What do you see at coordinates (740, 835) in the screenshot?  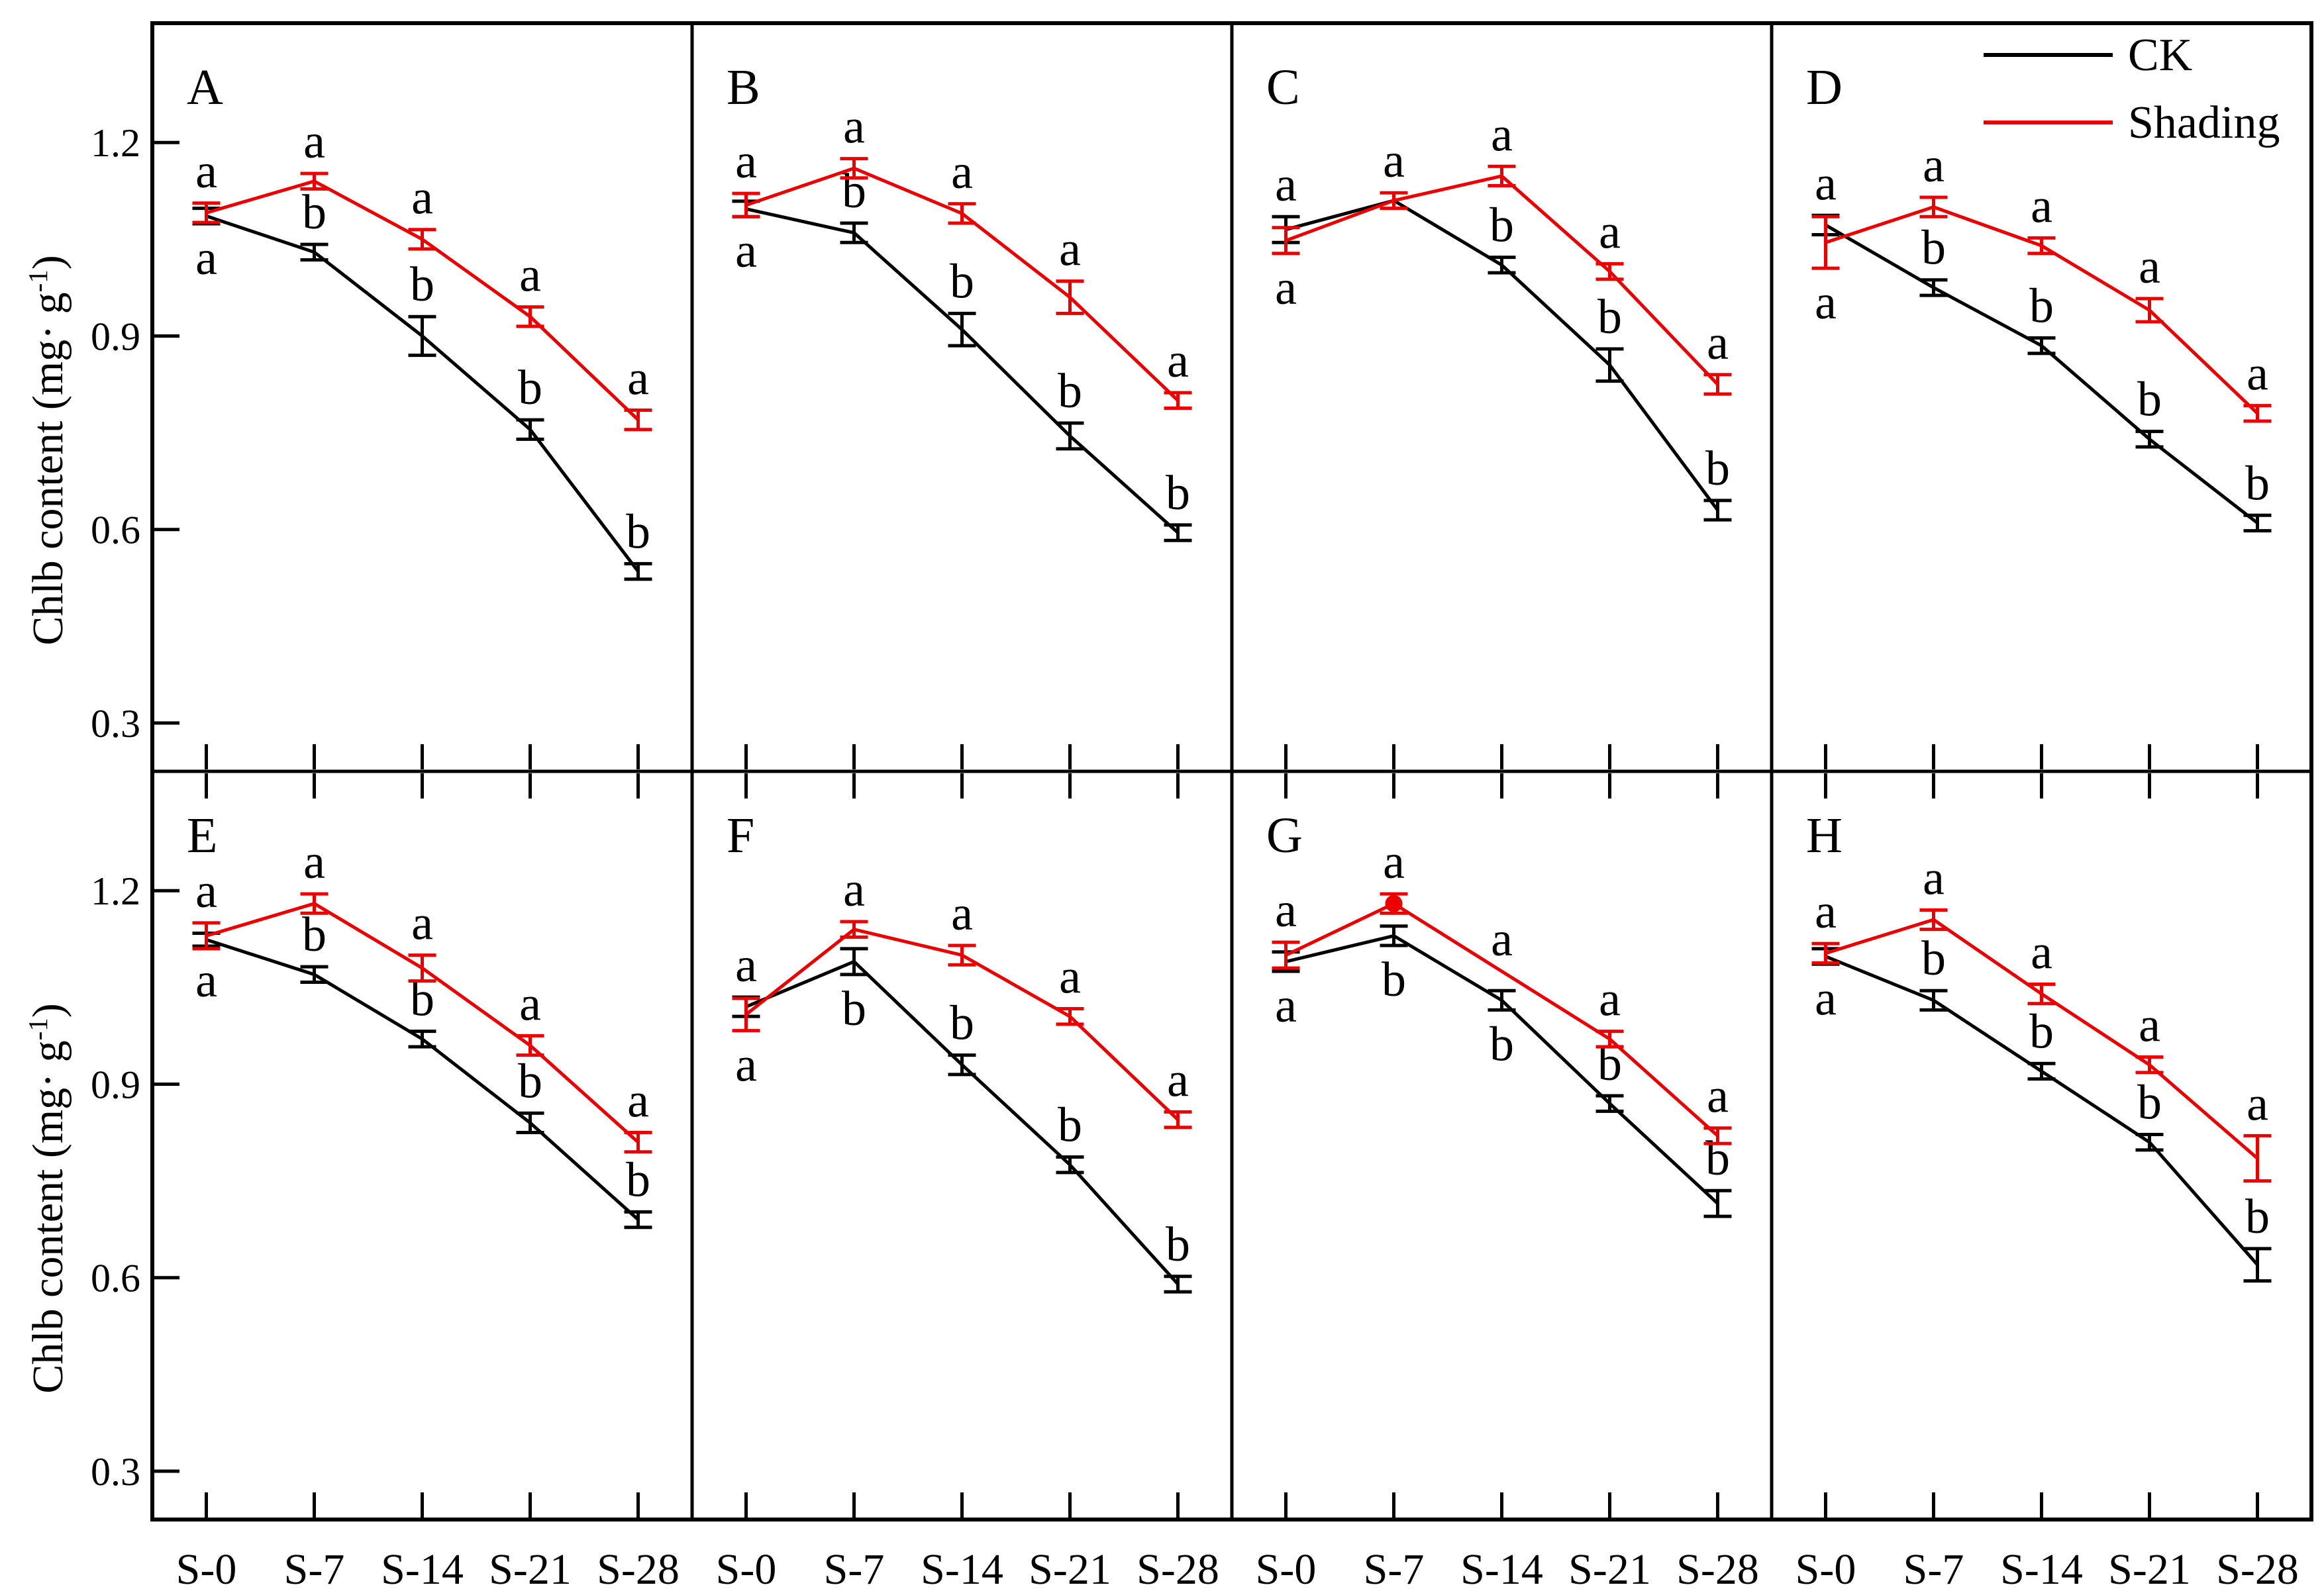 I see `panel-label: F` at bounding box center [740, 835].